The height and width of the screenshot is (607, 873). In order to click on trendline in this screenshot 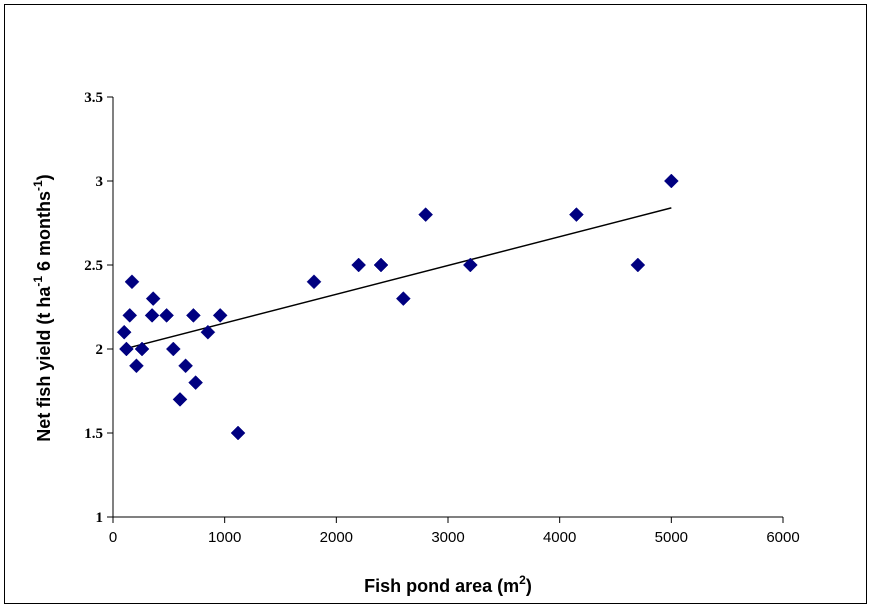, I will do `click(397, 278)`.